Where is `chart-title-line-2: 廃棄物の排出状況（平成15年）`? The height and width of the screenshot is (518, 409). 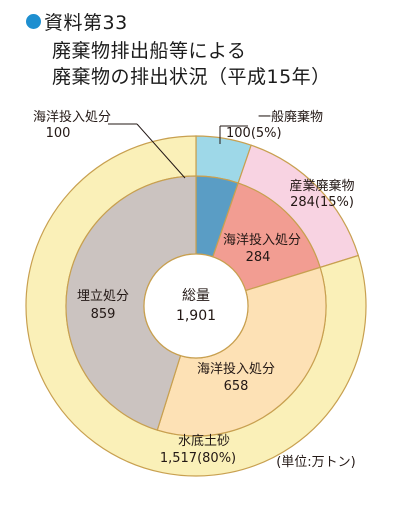 chart-title-line-2: 廃棄物の排出状況（平成15年） is located at coordinates (191, 77).